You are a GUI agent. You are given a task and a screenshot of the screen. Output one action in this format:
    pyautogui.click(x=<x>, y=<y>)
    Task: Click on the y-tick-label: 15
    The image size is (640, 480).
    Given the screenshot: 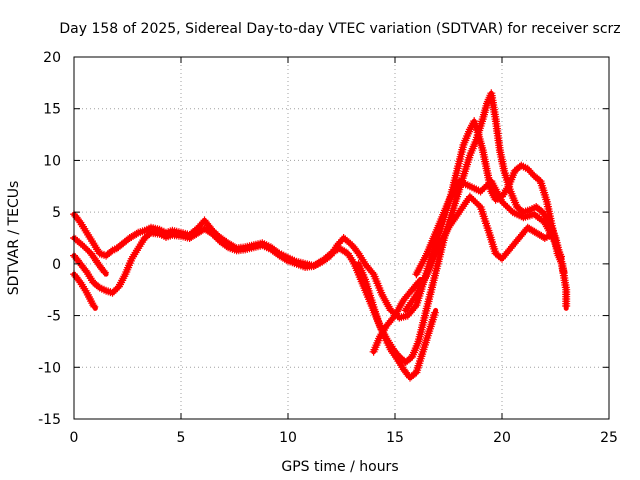 What is the action you would take?
    pyautogui.click(x=52, y=110)
    